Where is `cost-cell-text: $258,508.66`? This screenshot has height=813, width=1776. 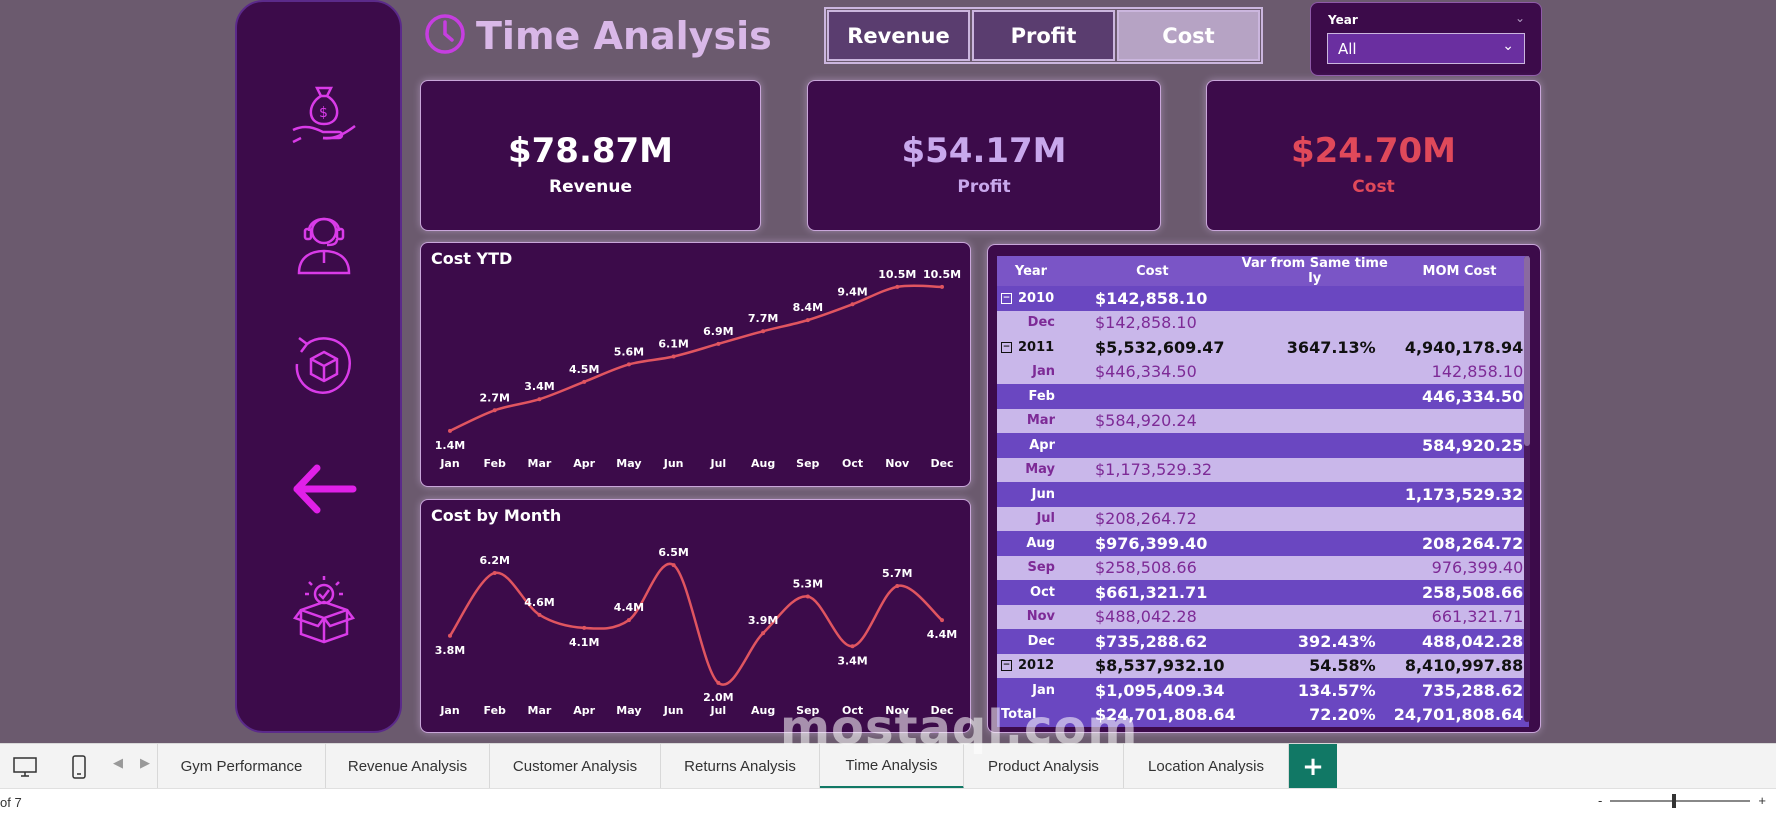
cost-cell-text: $258,508.66 is located at coordinates (1146, 568).